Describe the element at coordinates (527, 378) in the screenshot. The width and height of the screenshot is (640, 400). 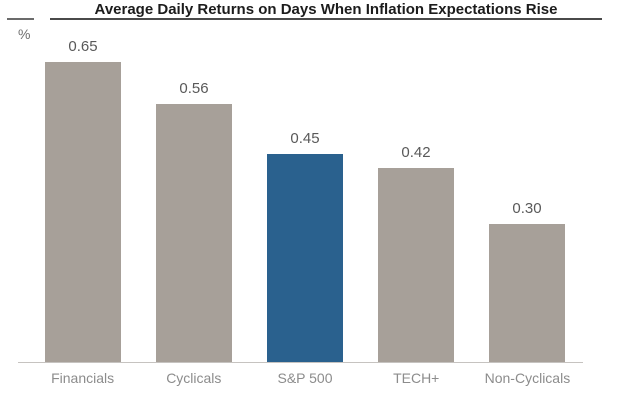
I see `category-label: Non-Cyclicals` at that location.